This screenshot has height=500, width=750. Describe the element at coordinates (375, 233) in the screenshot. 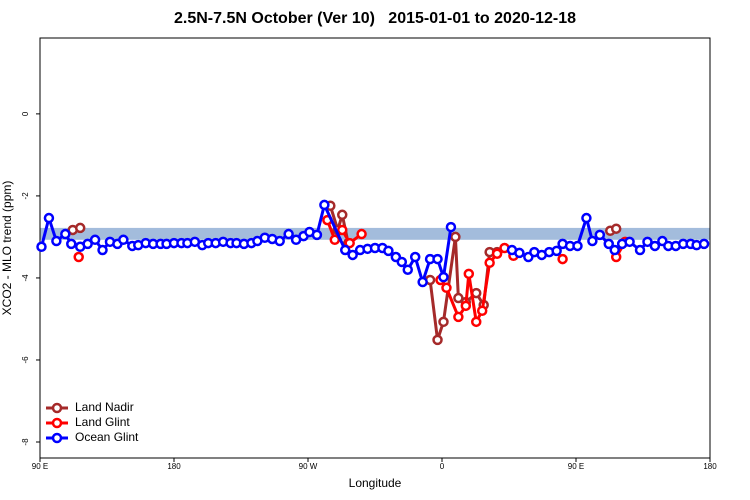

I see `reference-band` at that location.